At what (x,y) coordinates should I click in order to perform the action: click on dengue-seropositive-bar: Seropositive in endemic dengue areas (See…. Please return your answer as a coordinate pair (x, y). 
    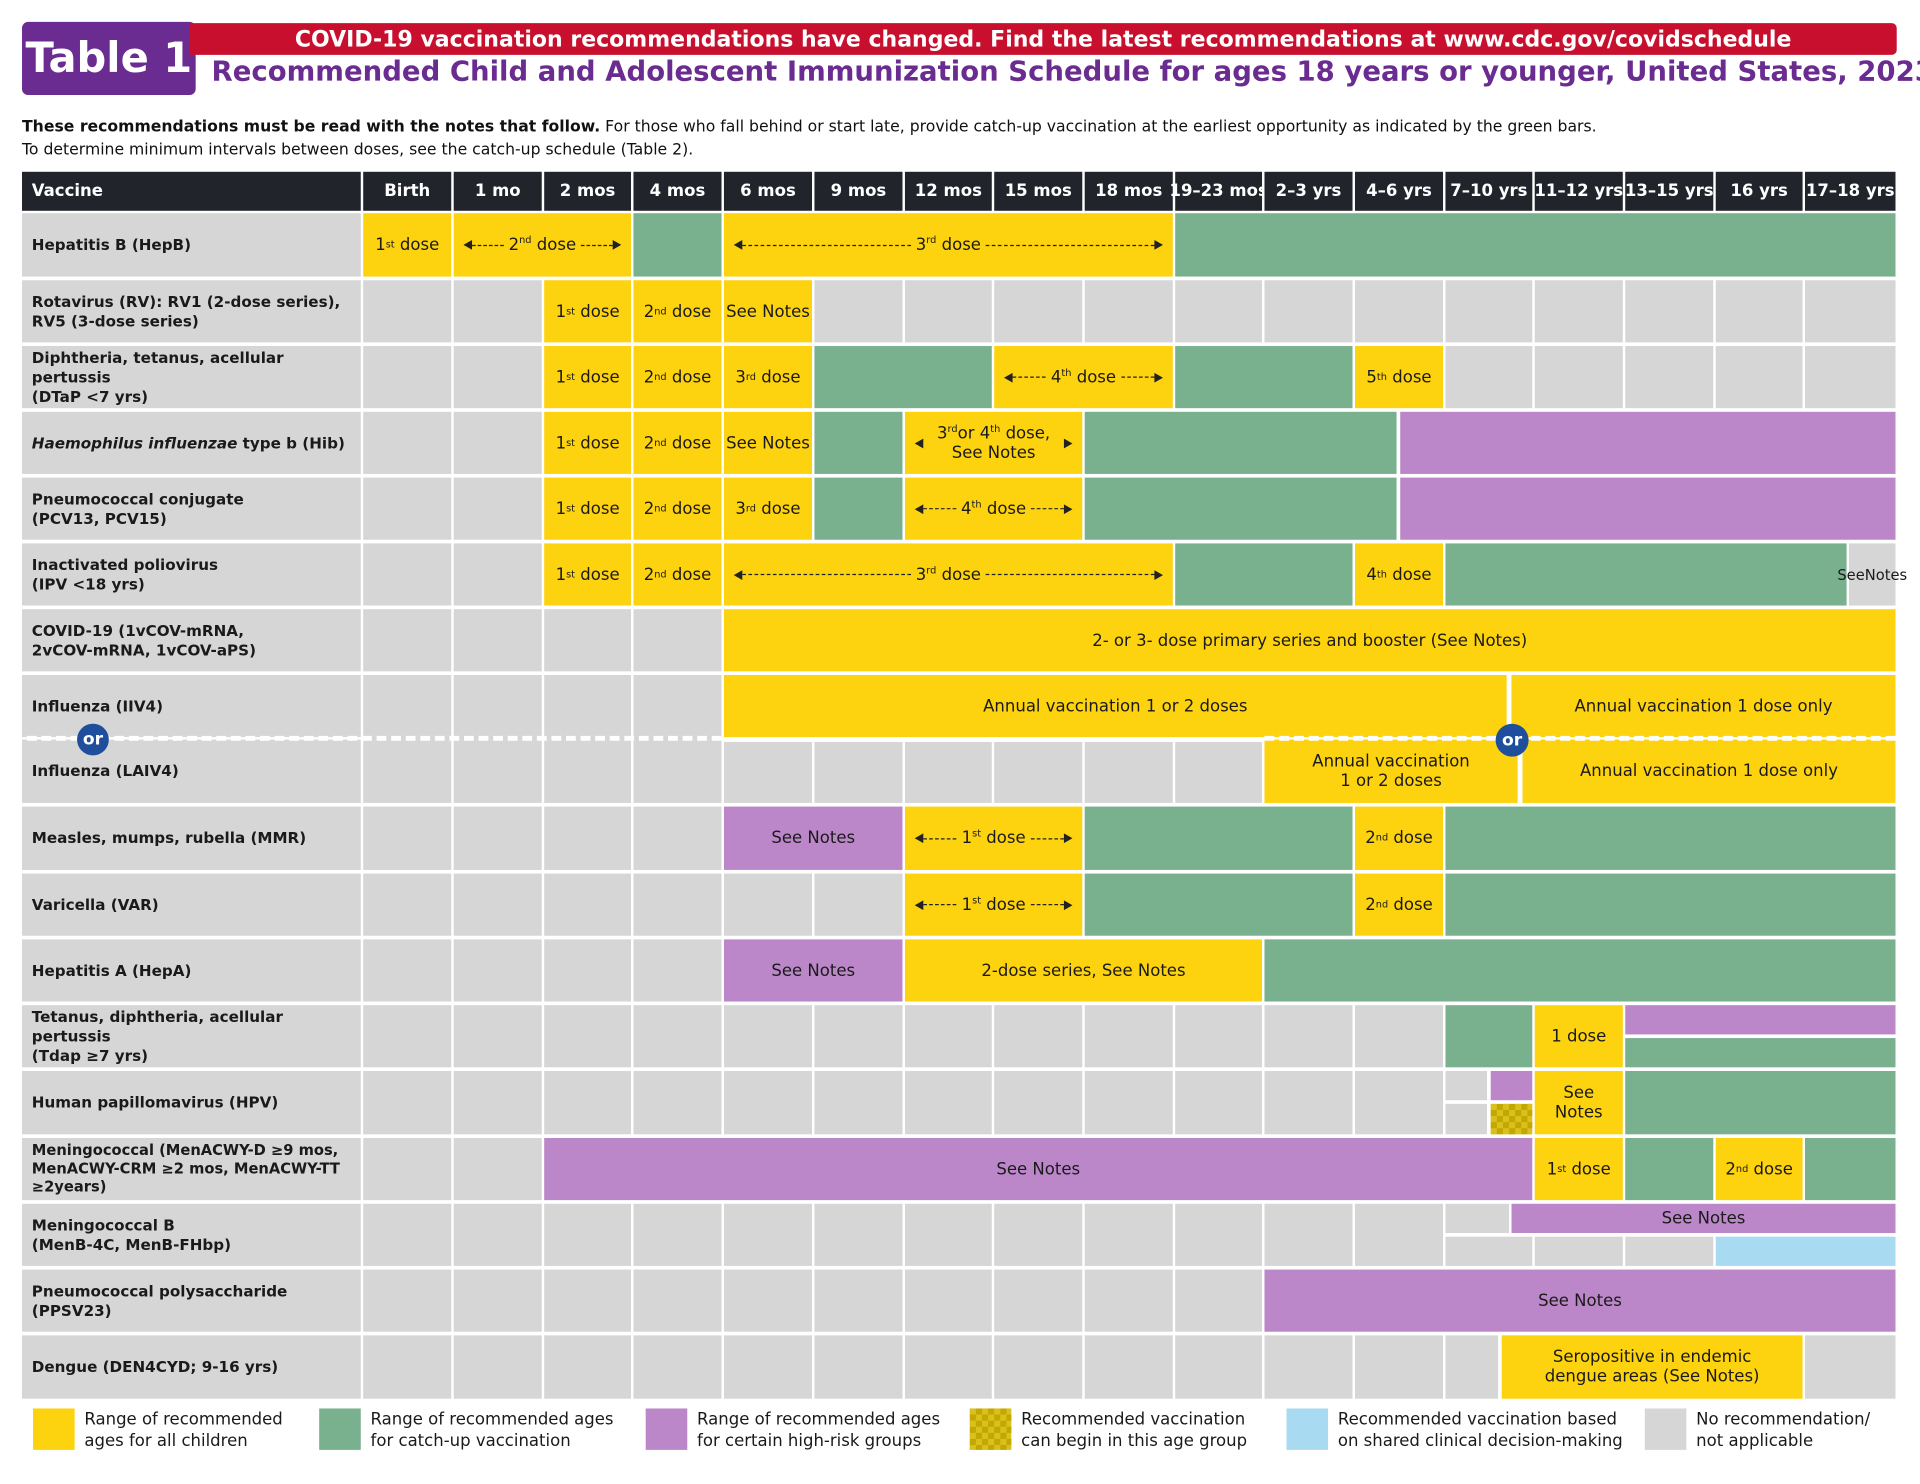
    Looking at the image, I should click on (1652, 1367).